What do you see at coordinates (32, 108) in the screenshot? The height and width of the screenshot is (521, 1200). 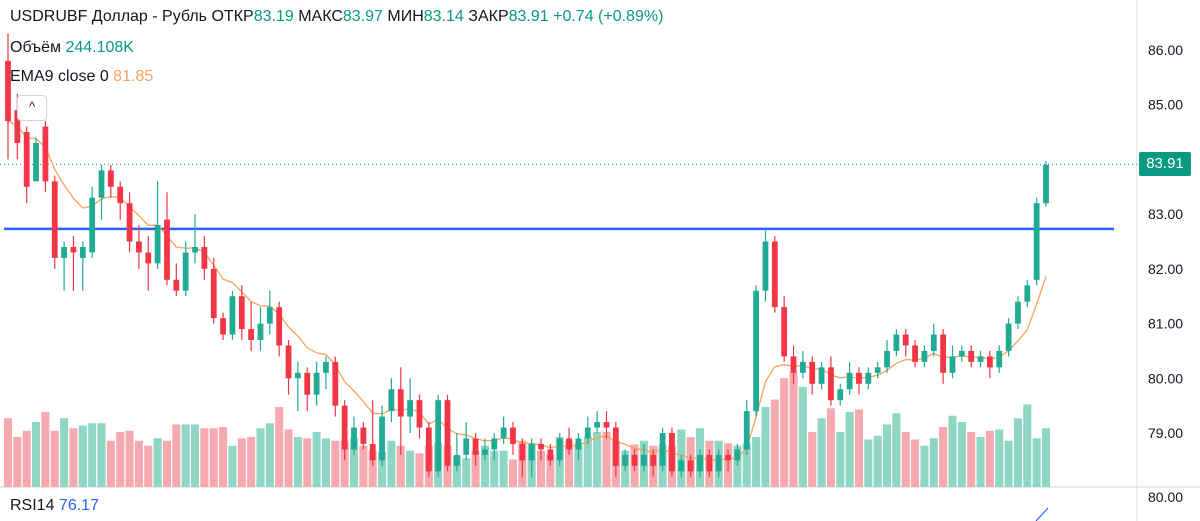 I see `collapse-legend-button: ^` at bounding box center [32, 108].